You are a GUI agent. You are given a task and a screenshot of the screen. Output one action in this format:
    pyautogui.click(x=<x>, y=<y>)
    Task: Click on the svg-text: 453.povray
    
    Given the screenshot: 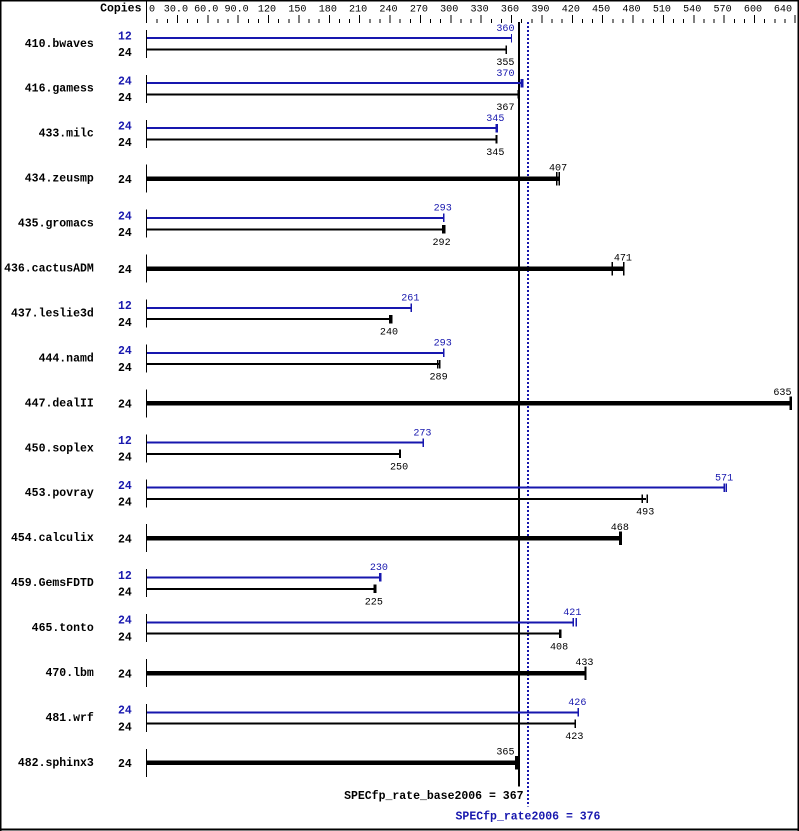 What is the action you would take?
    pyautogui.click(x=59, y=493)
    